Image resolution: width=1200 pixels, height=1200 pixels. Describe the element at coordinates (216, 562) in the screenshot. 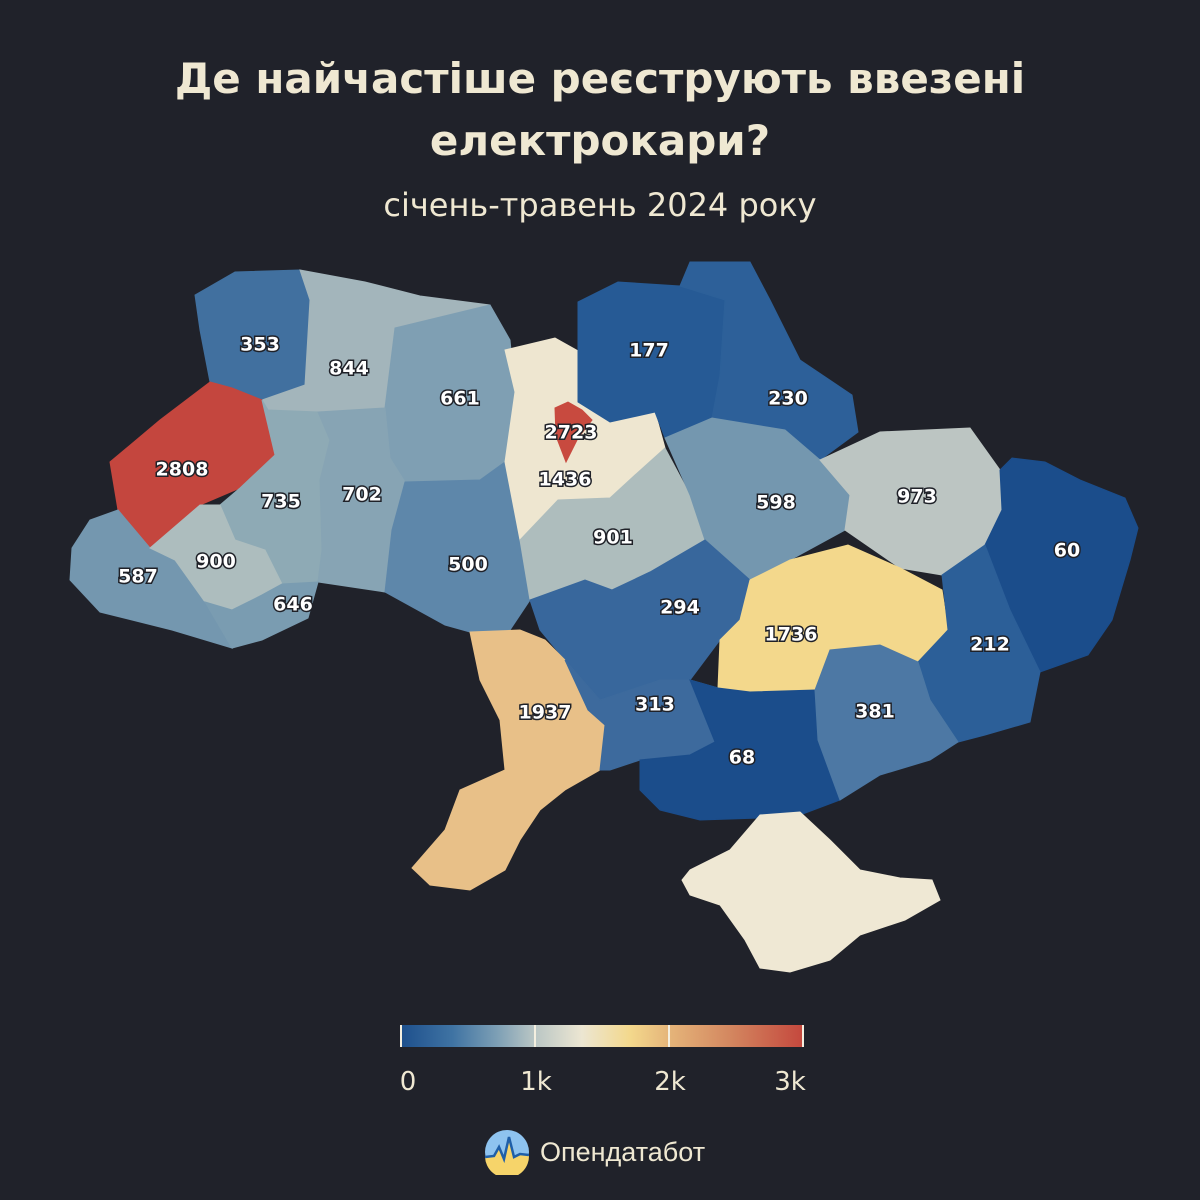

I see `region-value-label: 900` at that location.